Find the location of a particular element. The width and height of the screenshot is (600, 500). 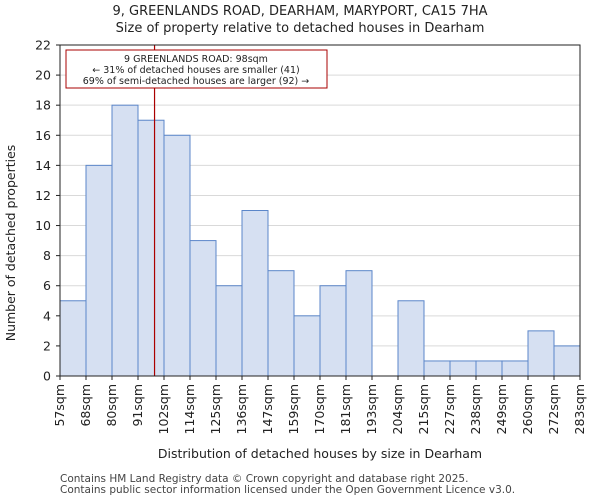

x-tick-label-102sqm: 102sqm is located at coordinates (163, 409).